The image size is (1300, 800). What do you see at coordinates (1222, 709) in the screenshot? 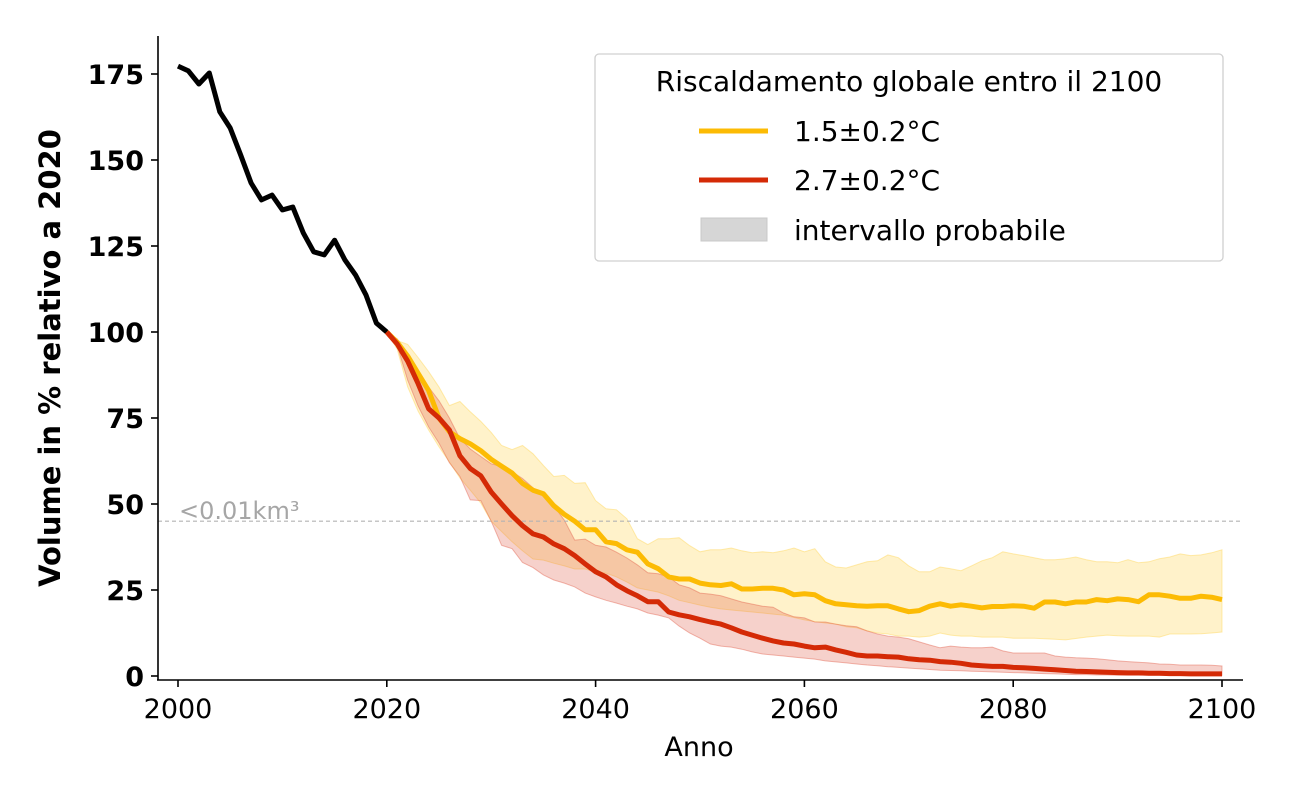
I see `x-tick-label: 2100` at bounding box center [1222, 709].